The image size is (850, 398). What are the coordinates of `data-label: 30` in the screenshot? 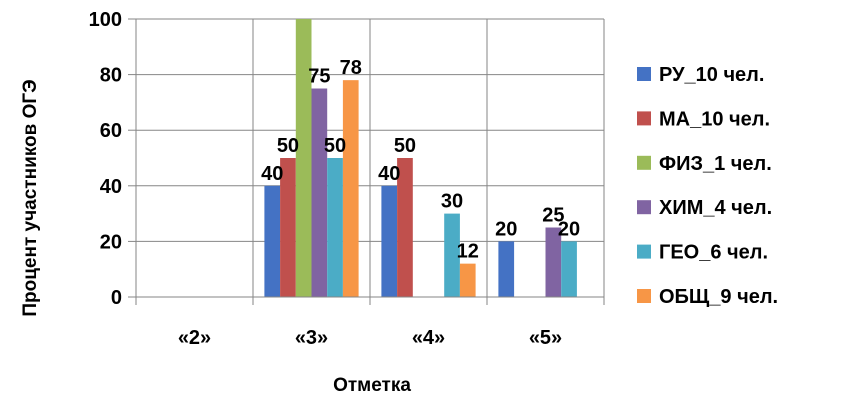 It's located at (452, 202).